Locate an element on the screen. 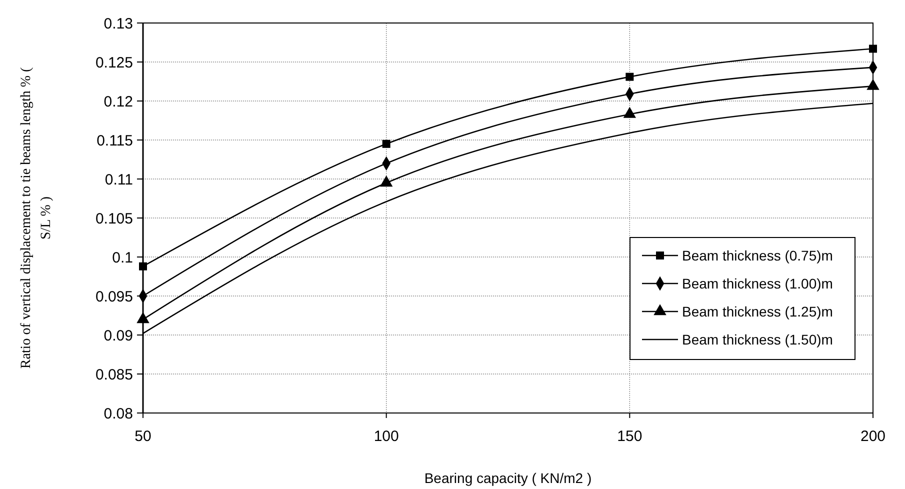 Image resolution: width=905 pixels, height=489 pixels. y-tick-label: 0.08 is located at coordinates (118, 413).